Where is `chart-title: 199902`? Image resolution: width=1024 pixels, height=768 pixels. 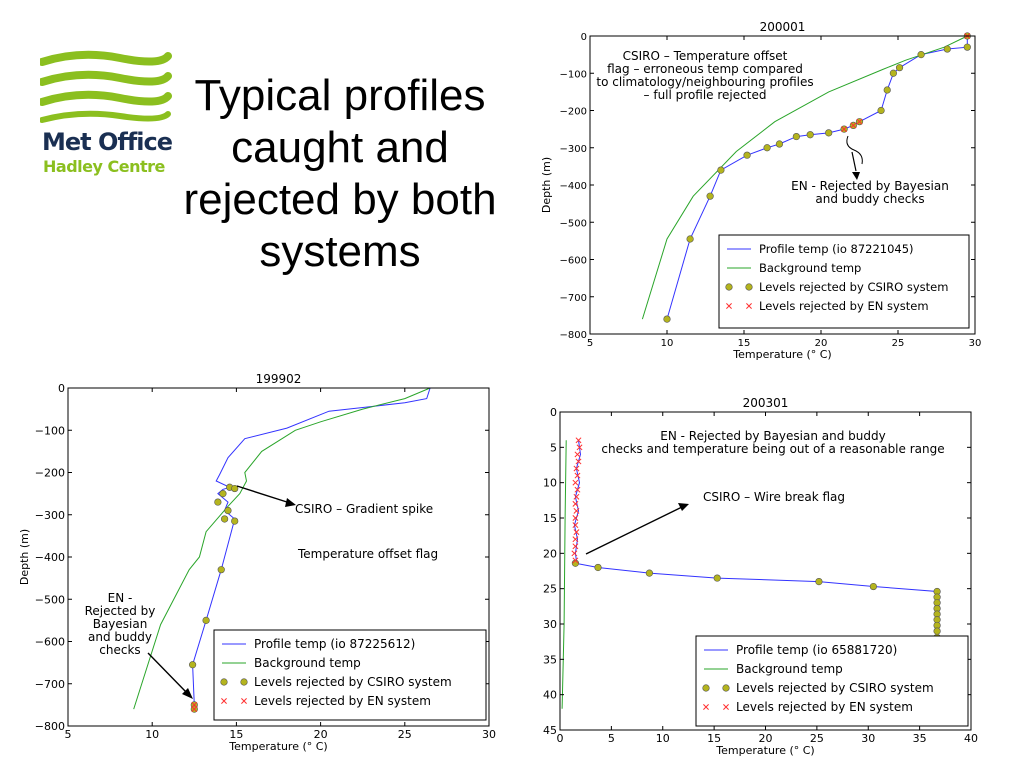
chart-title: 199902 is located at coordinates (279, 379).